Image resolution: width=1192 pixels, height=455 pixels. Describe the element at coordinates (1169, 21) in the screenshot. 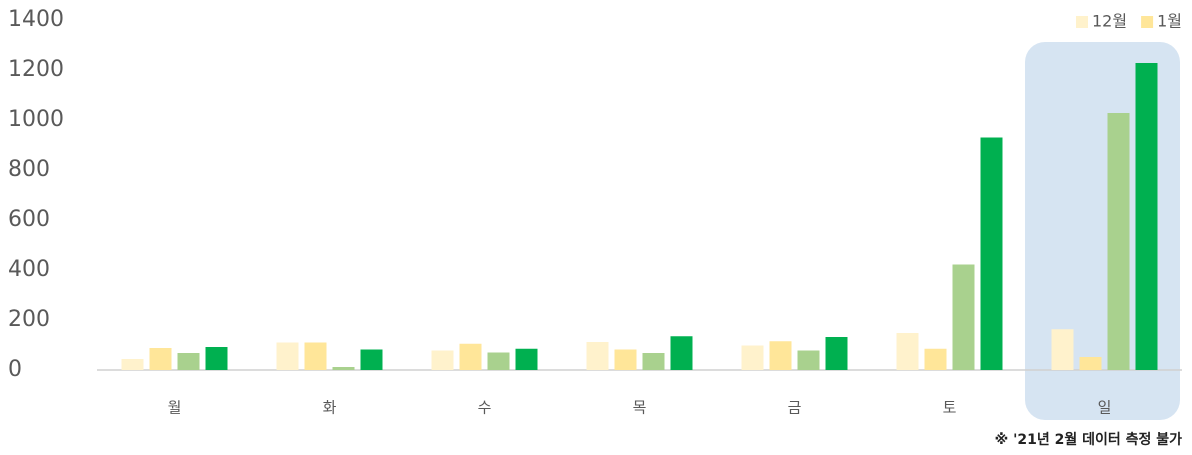

I see `legend-label: 1월` at that location.